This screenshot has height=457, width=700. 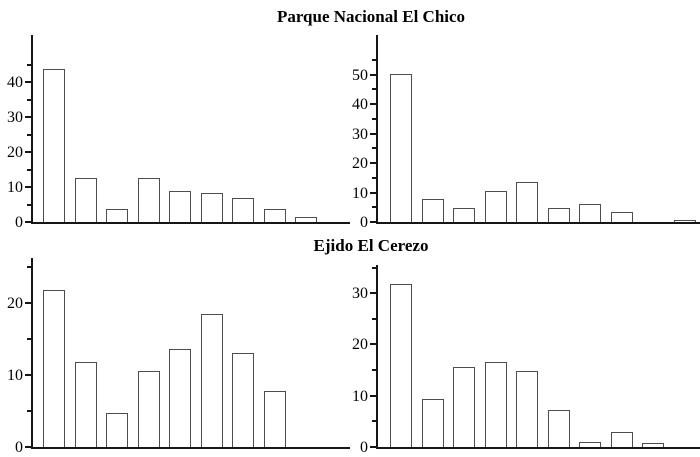 What do you see at coordinates (371, 245) in the screenshot?
I see `chart-title-ejido-el-cerezo: Ejido El Cerezo` at bounding box center [371, 245].